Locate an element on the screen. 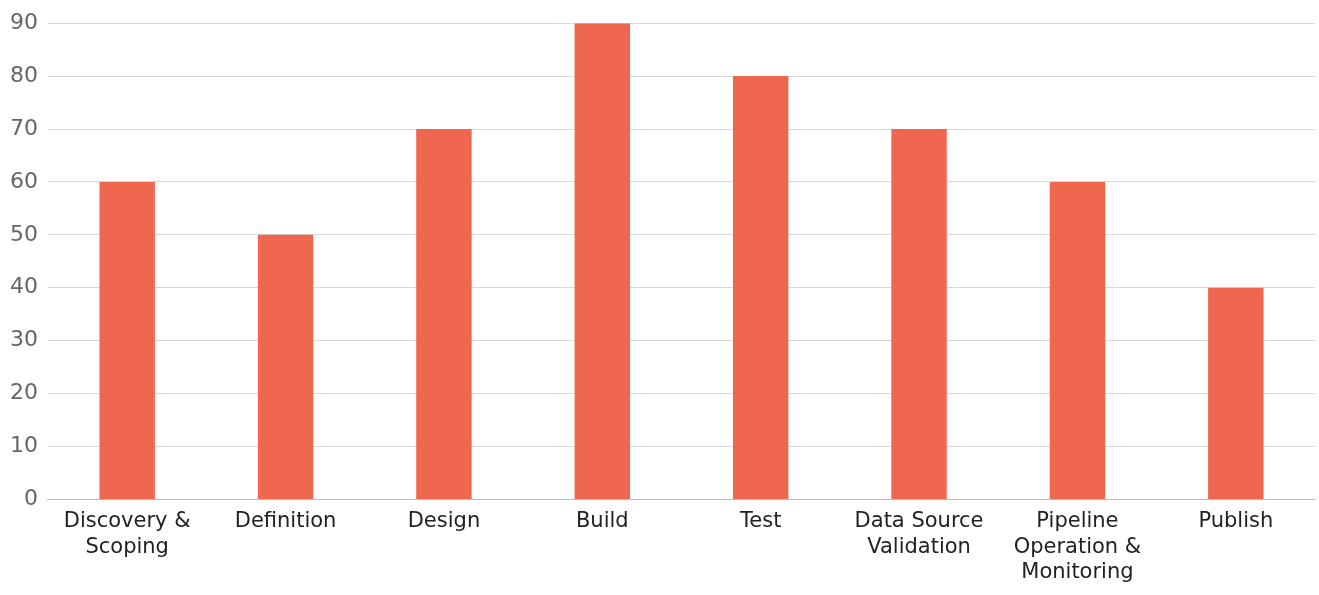 The image size is (1319, 595). x-tick-label: Publish is located at coordinates (1236, 520).